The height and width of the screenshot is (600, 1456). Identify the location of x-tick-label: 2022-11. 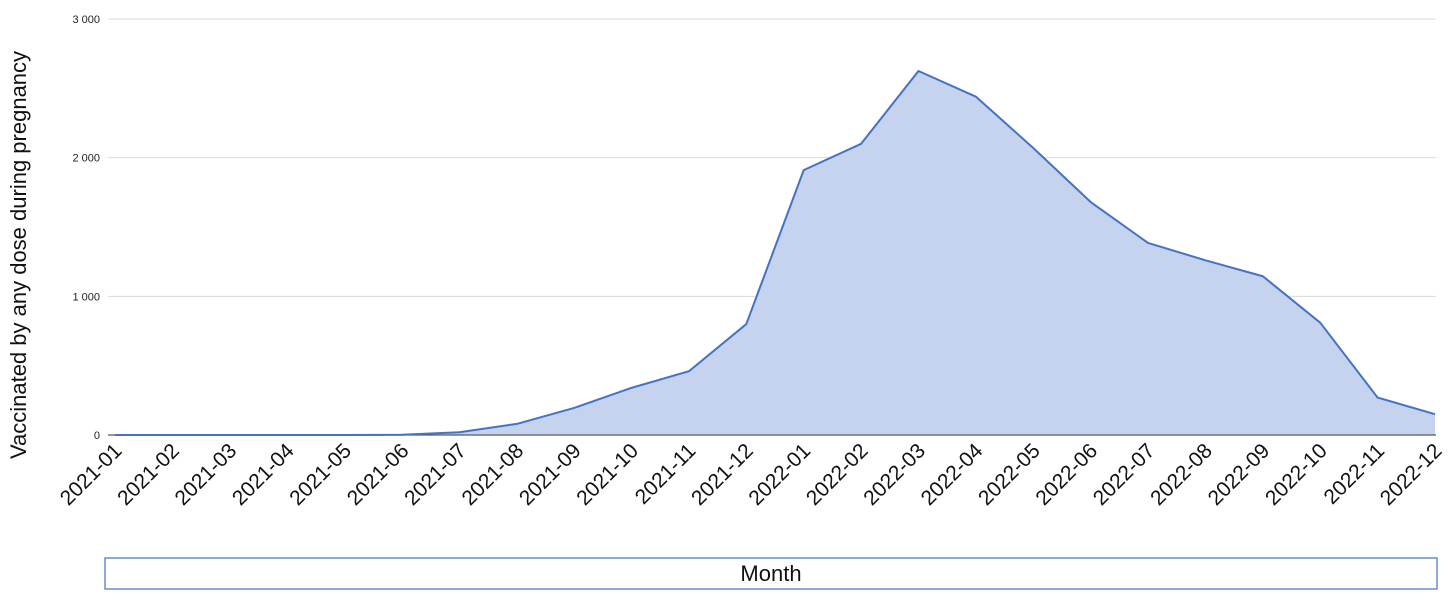
(1354, 474).